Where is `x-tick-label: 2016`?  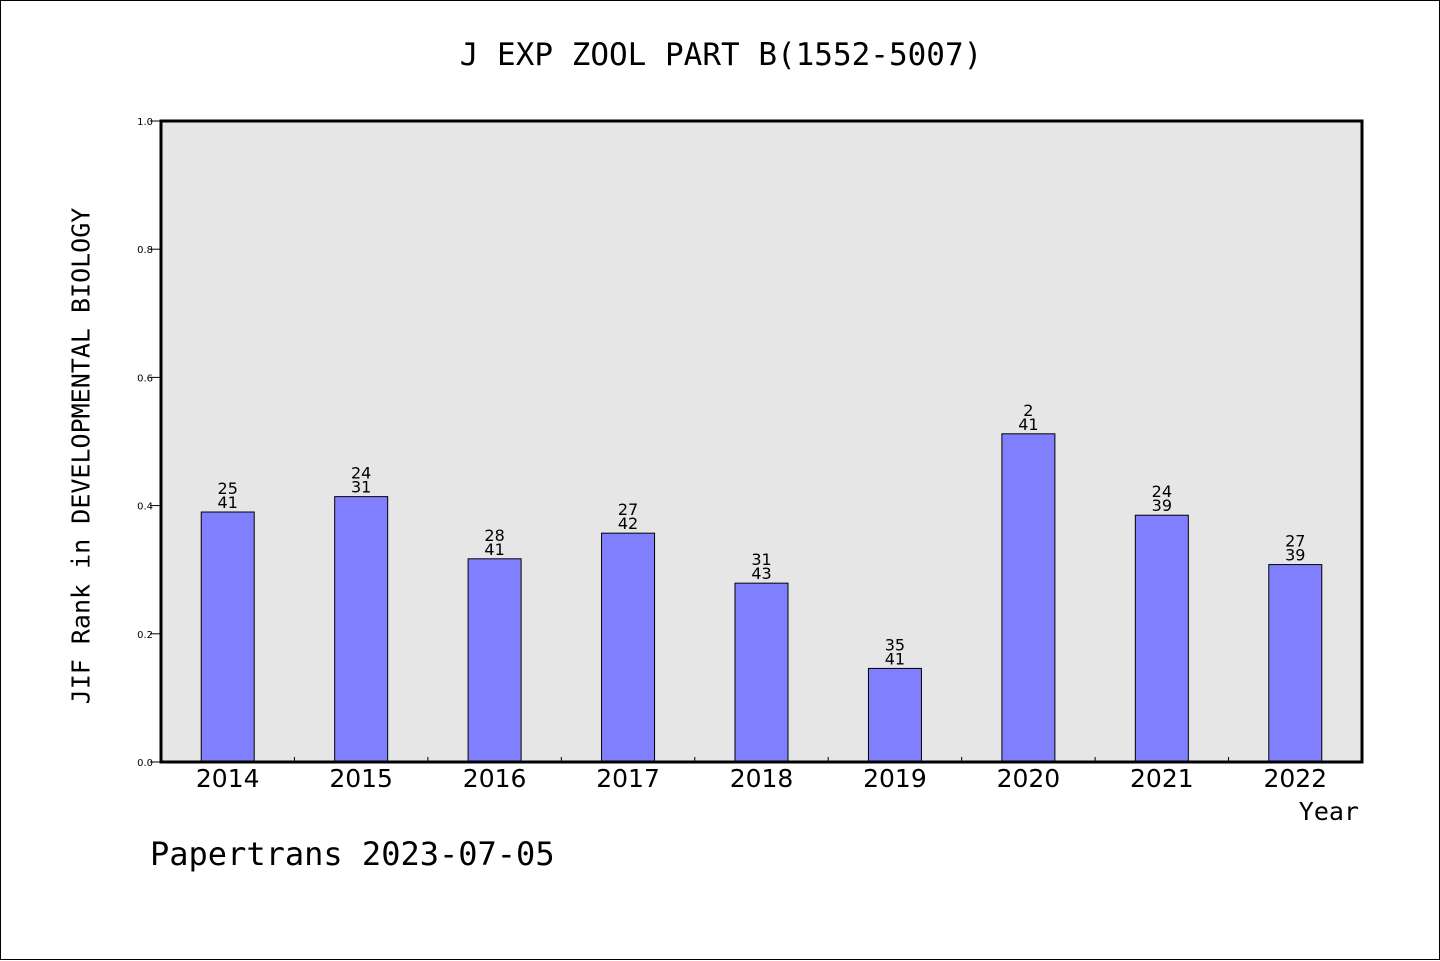 x-tick-label: 2016 is located at coordinates (495, 778).